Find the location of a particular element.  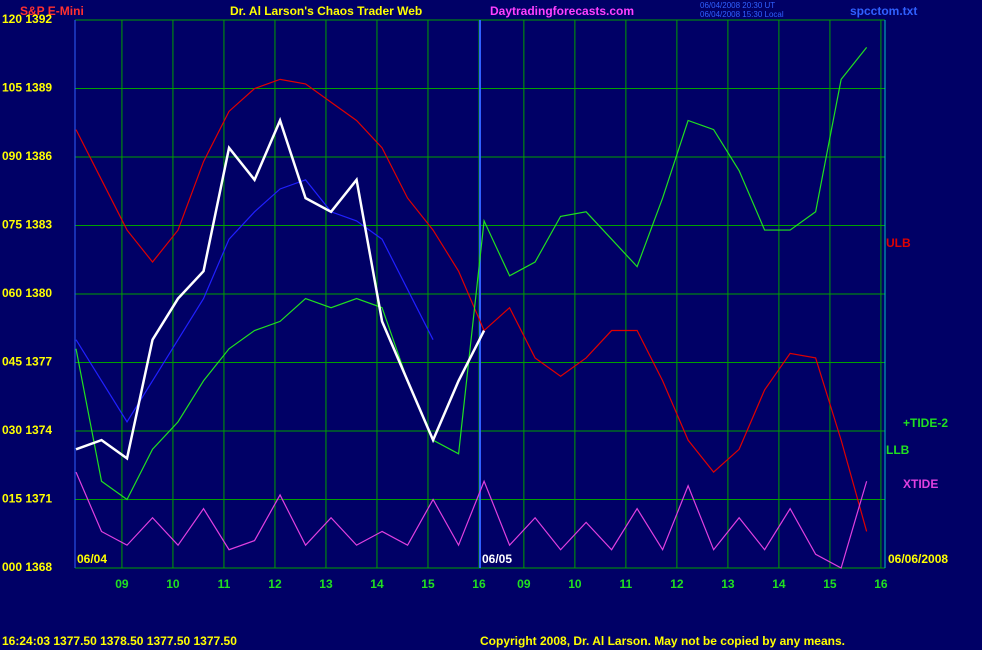

llb-label: LLB is located at coordinates (898, 450).